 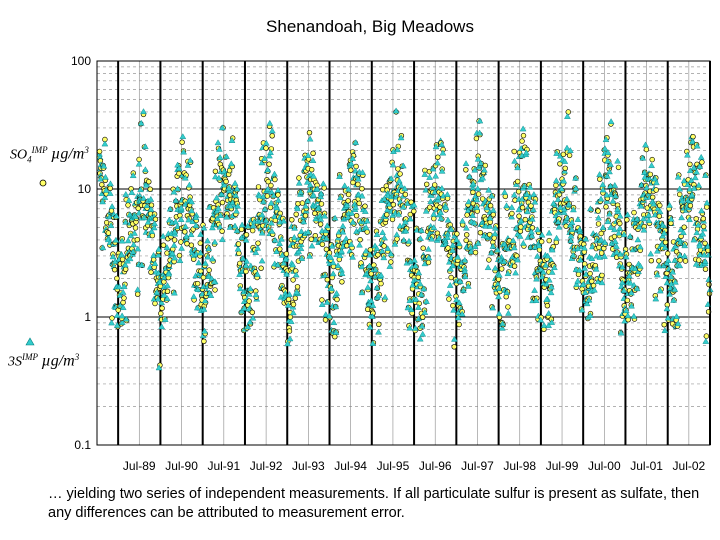 What do you see at coordinates (49, 154) in the screenshot?
I see `legend-so4: SO4IMP µg/m3` at bounding box center [49, 154].